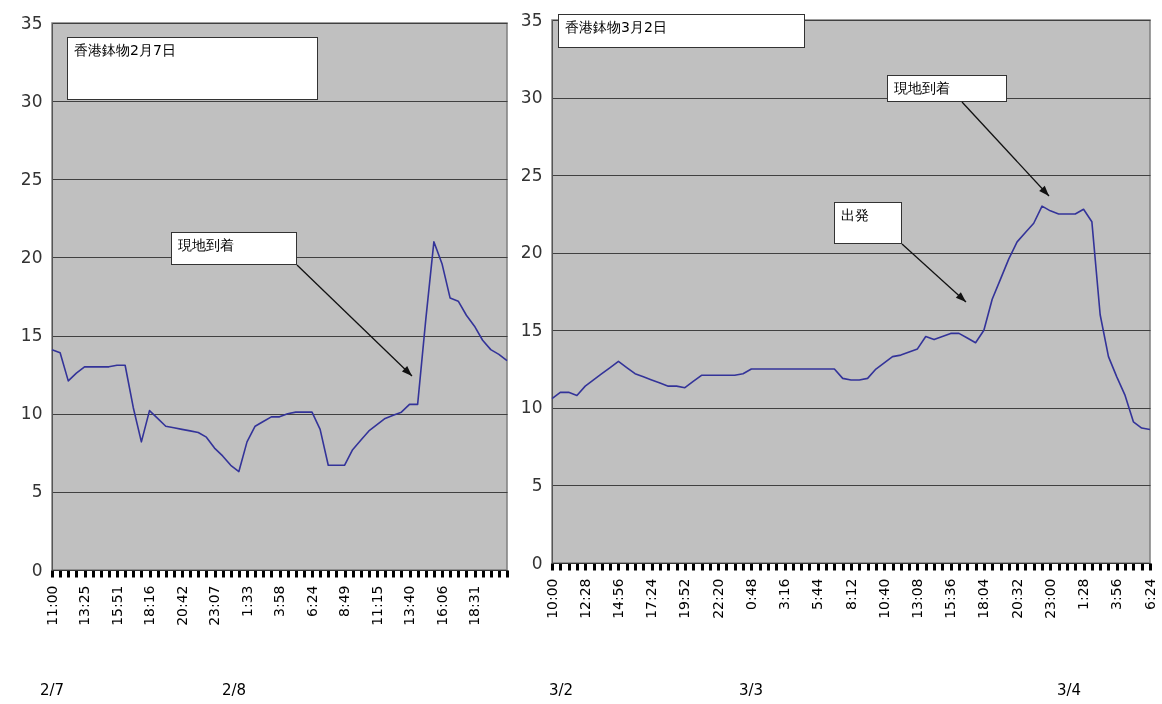 This screenshot has width=1162, height=704. Describe the element at coordinates (1016, 598) in the screenshot. I see `x-tick-label: 20:32` at that location.